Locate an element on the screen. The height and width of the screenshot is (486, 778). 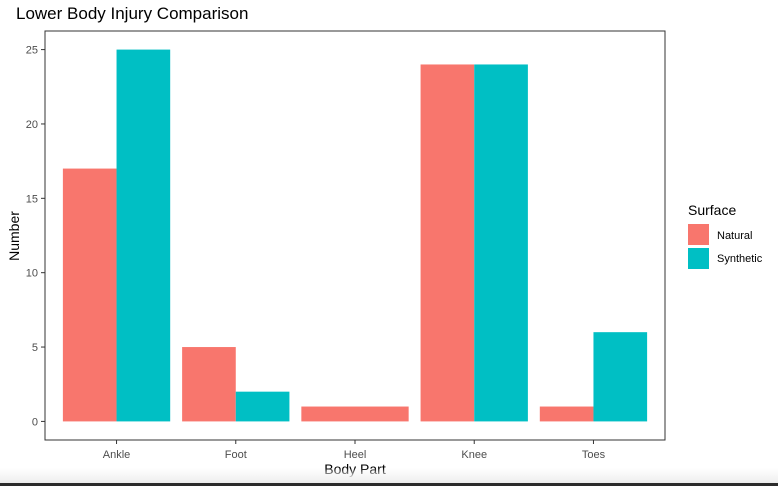
window-bottom-edge is located at coordinates (389, 484).